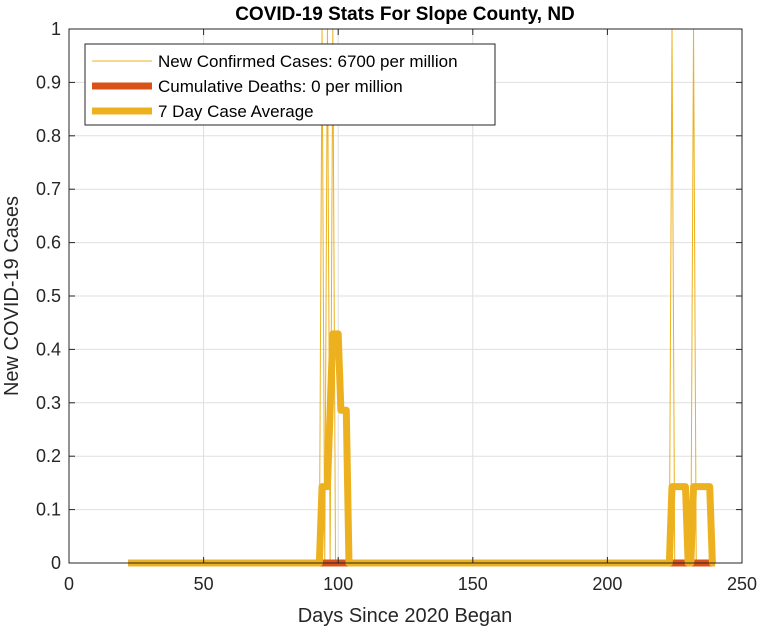 This screenshot has width=766, height=630. What do you see at coordinates (405, 616) in the screenshot?
I see `x-axis-label: Days Since 2020 Began` at bounding box center [405, 616].